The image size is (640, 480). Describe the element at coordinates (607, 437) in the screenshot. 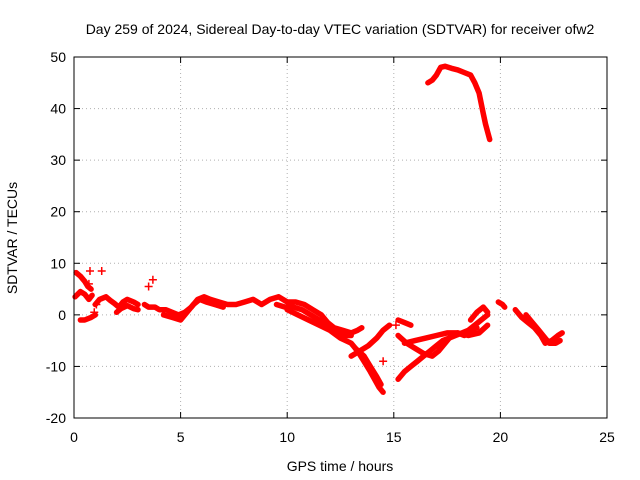

I see `x-tick-label: 25` at that location.